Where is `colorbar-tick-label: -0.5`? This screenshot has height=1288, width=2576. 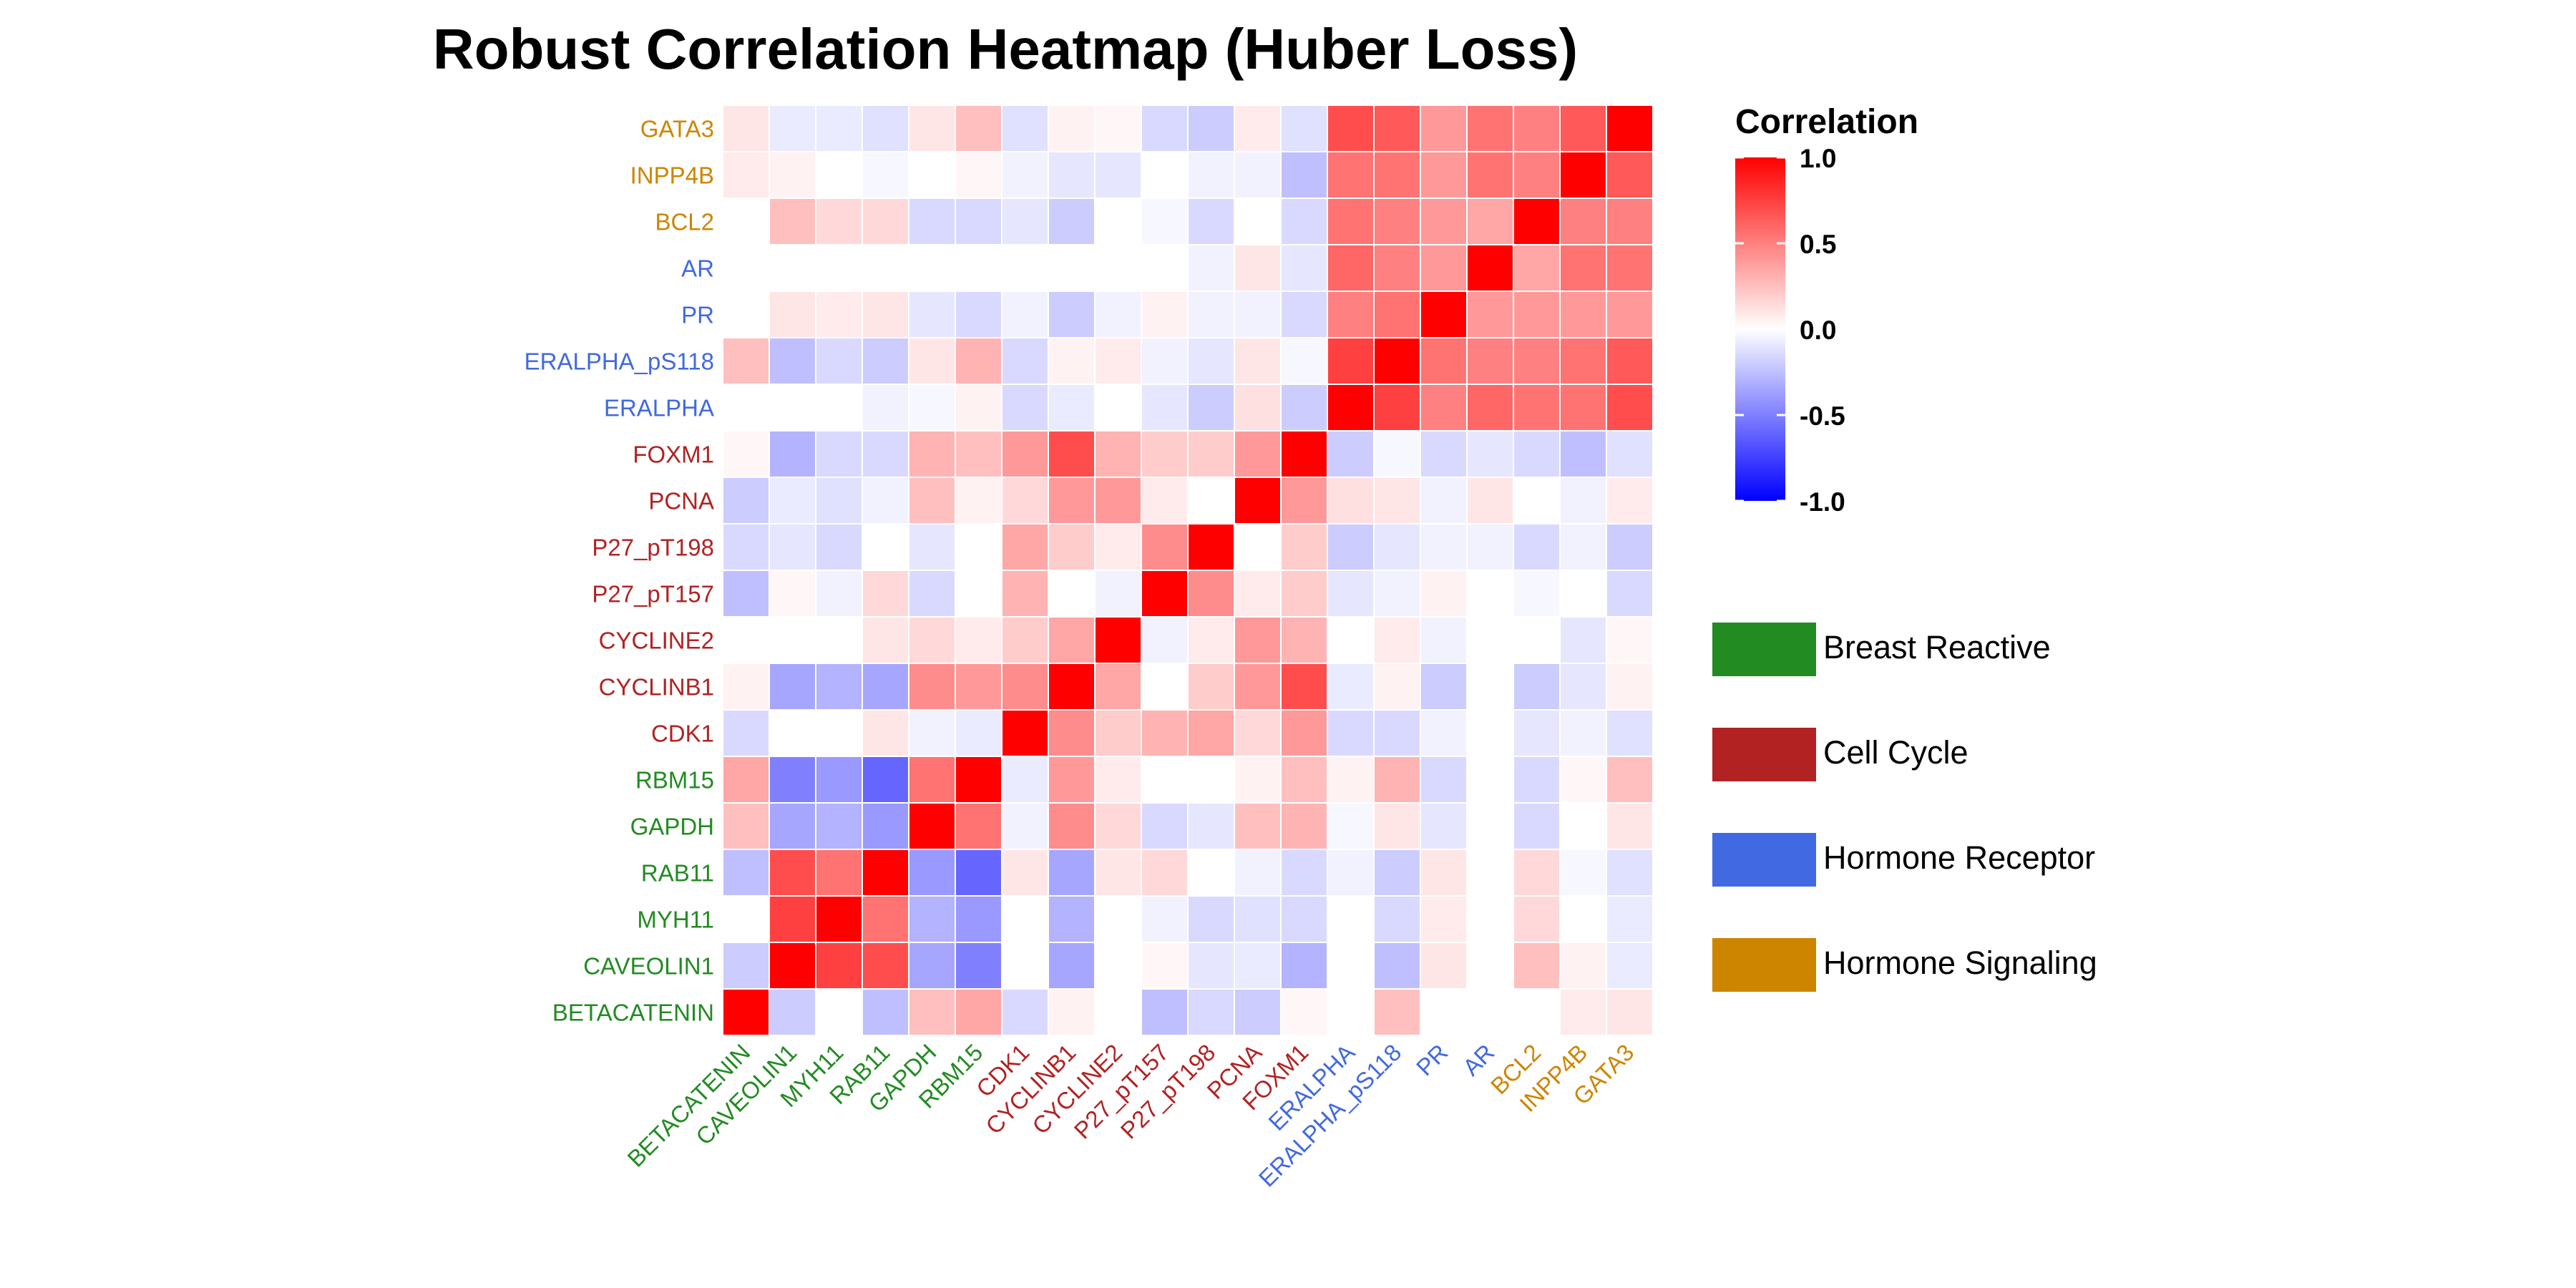 colorbar-tick-label: -0.5 is located at coordinates (1822, 416).